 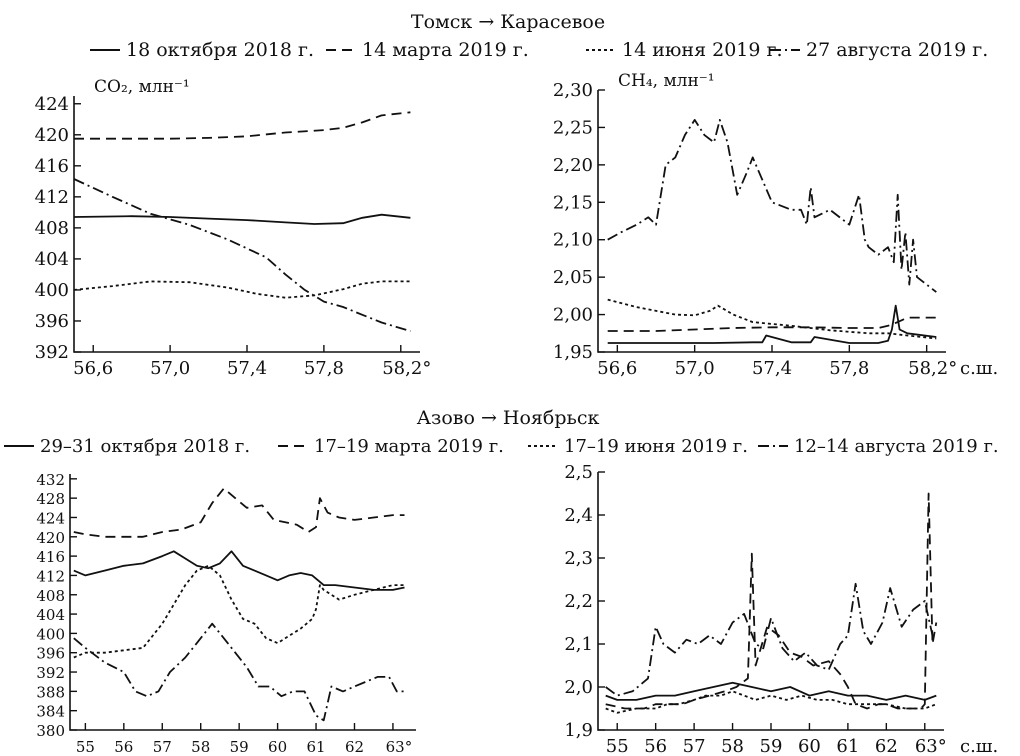 I want to click on y-tick-label: 2,05, so click(x=573, y=277).